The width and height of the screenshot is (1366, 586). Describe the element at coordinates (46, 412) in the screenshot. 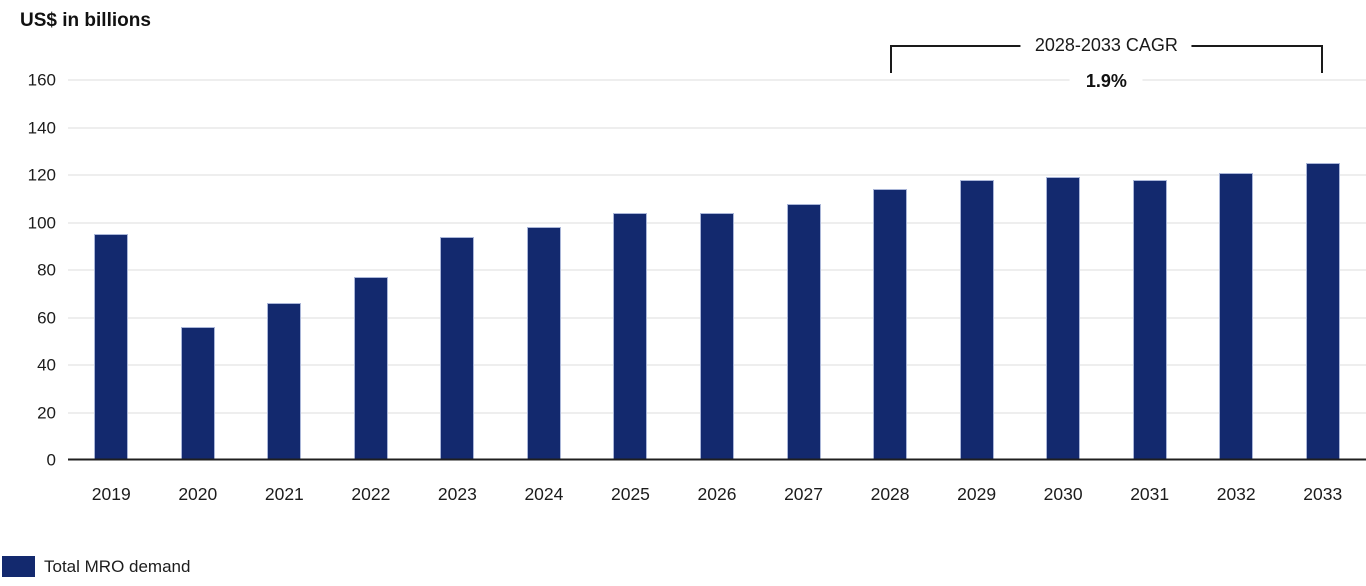

I see `y-tick-label-20: 20` at that location.